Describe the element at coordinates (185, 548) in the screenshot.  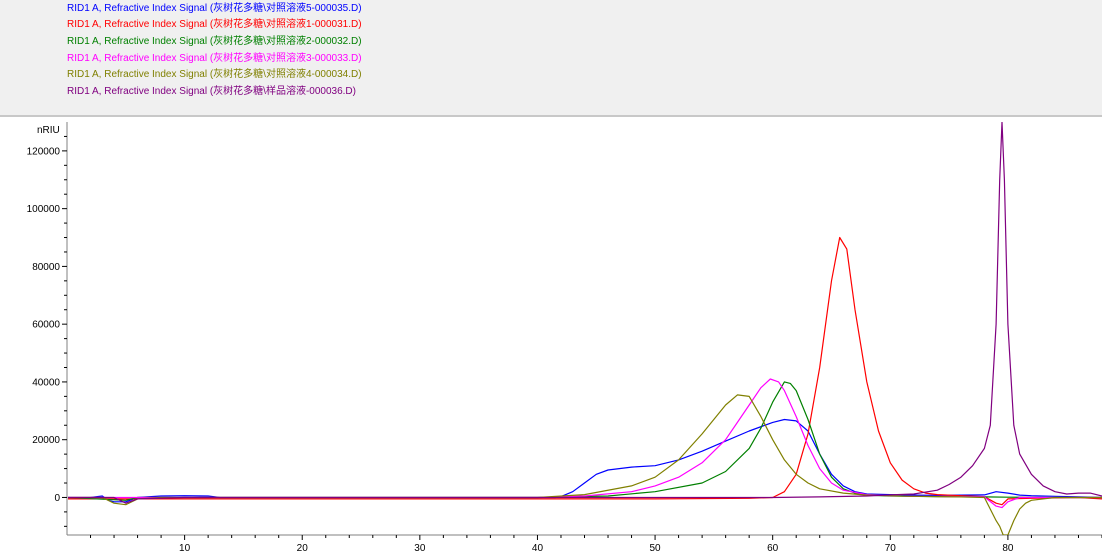
I see `x-tick-label: 10` at that location.